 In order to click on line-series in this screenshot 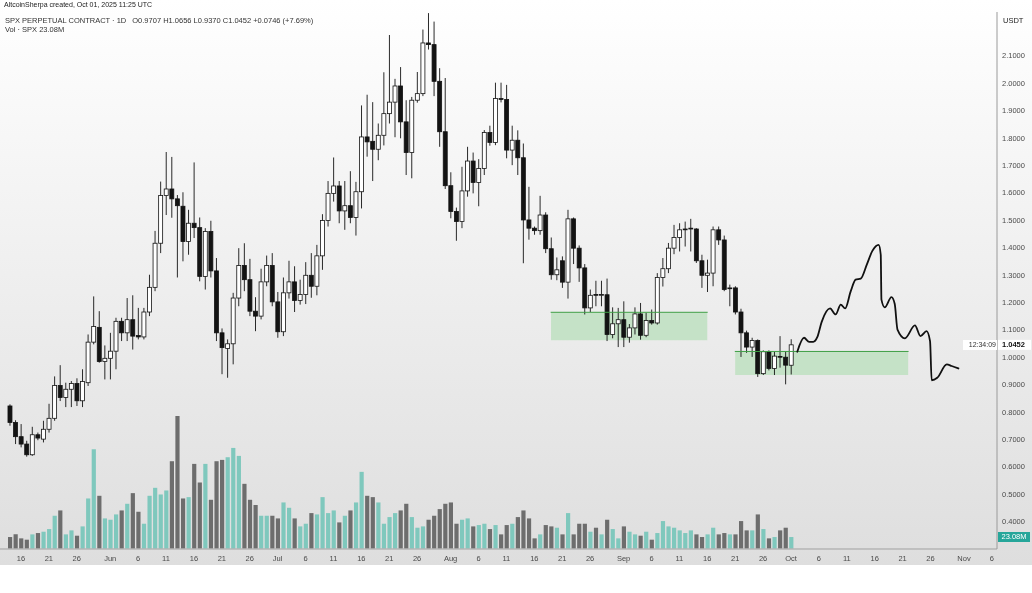, I will do `click(878, 312)`.